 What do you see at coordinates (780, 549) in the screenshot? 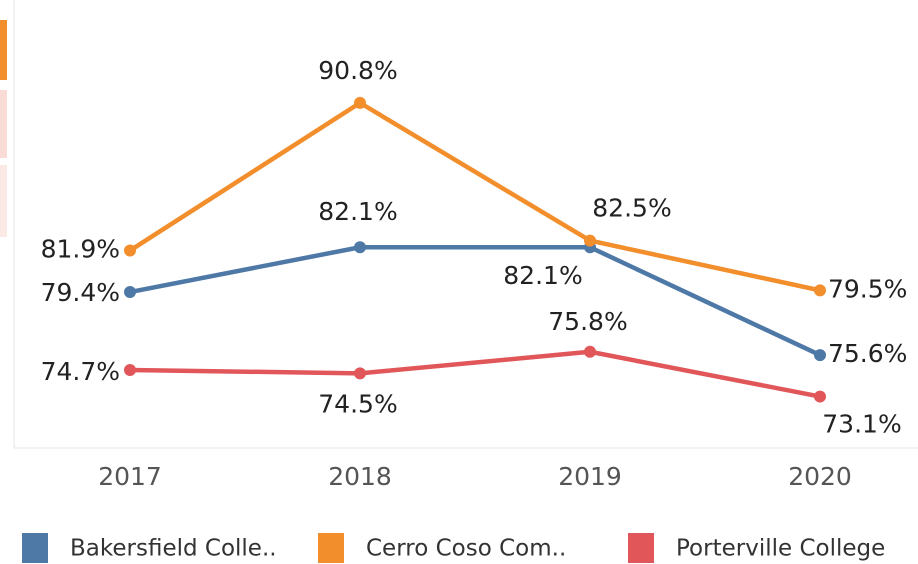
I see `legend-label: Porterville College` at bounding box center [780, 549].